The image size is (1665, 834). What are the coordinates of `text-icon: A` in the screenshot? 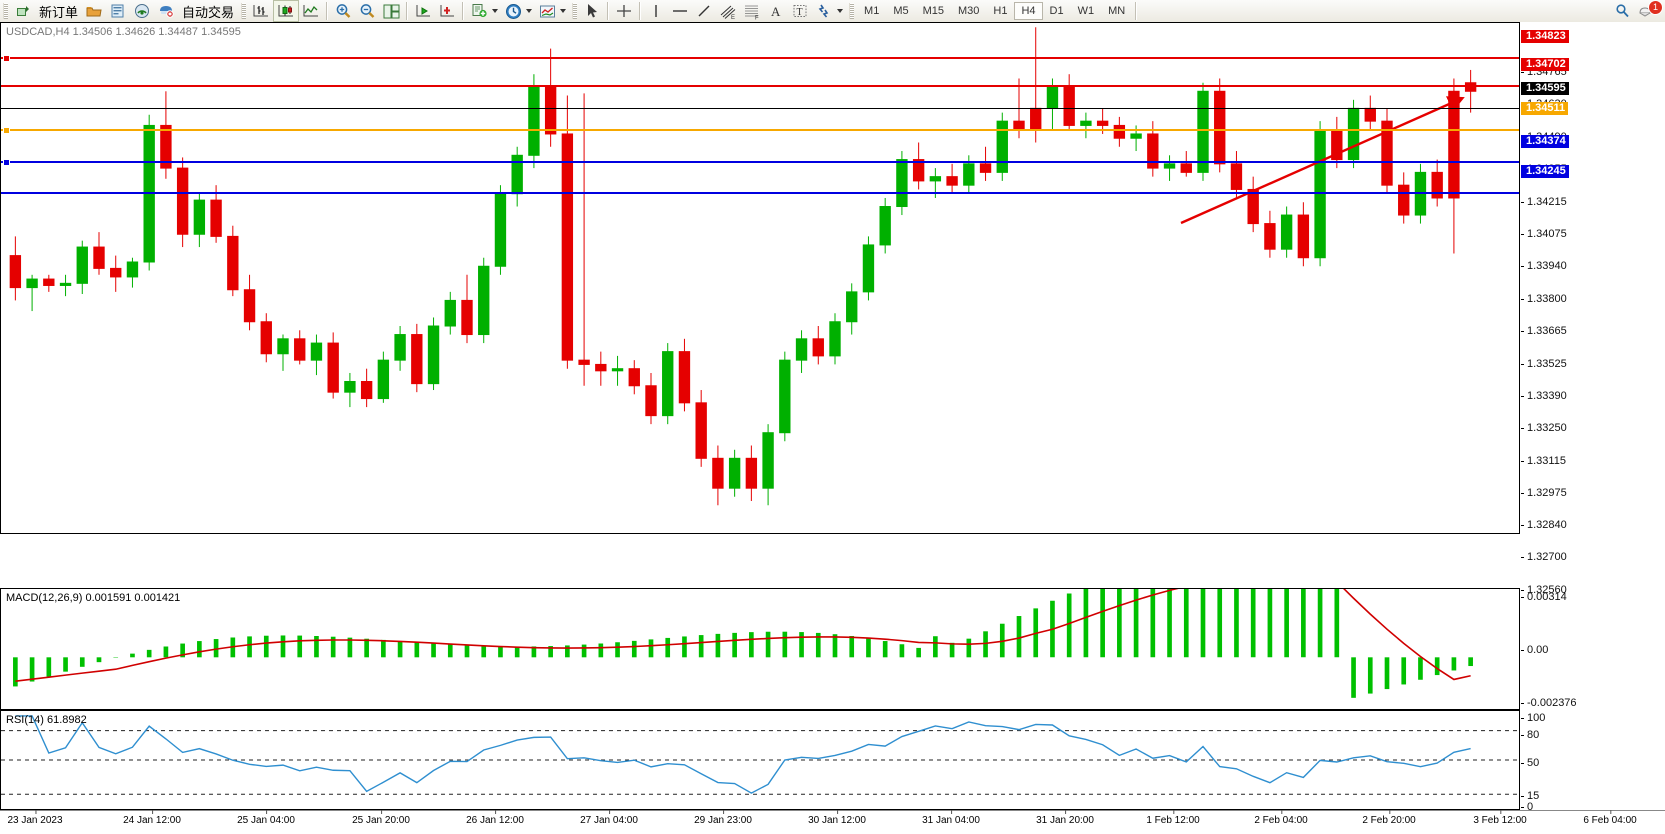 It's located at (776, 11).